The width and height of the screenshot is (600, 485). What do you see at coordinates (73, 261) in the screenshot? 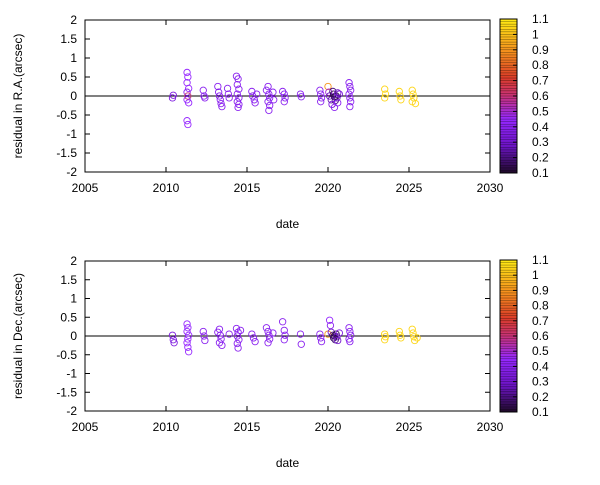
I see `y-tick-label: 2` at bounding box center [73, 261].